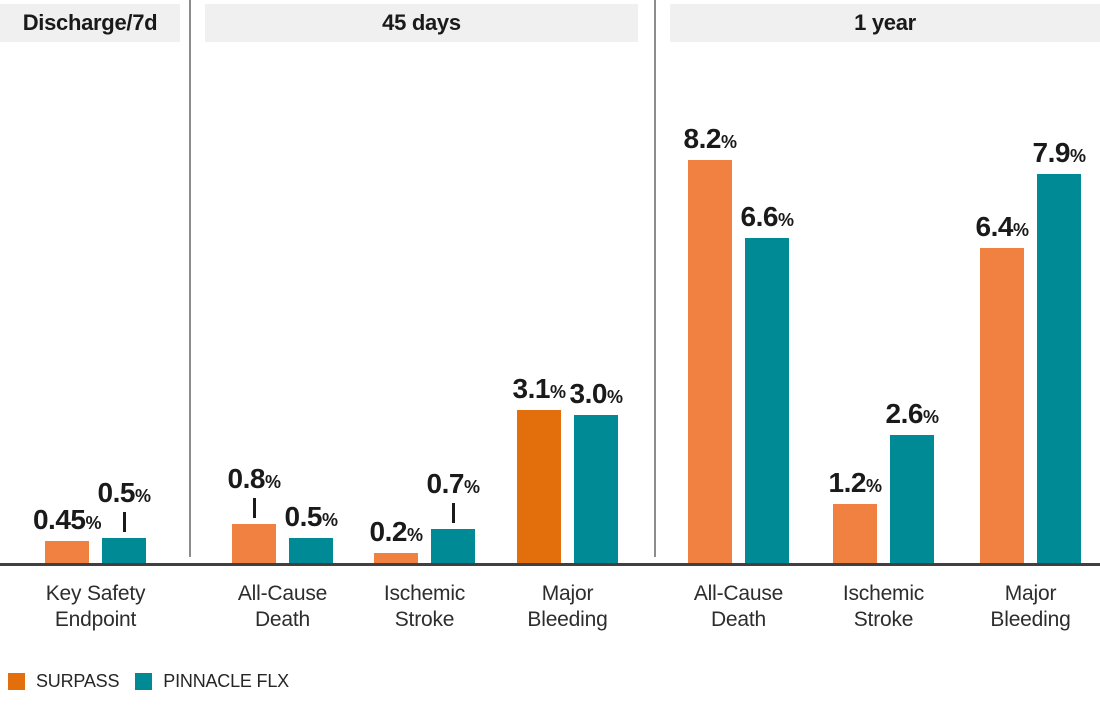 This screenshot has width=1100, height=706. What do you see at coordinates (550, 564) in the screenshot?
I see `x-axis-baseline` at bounding box center [550, 564].